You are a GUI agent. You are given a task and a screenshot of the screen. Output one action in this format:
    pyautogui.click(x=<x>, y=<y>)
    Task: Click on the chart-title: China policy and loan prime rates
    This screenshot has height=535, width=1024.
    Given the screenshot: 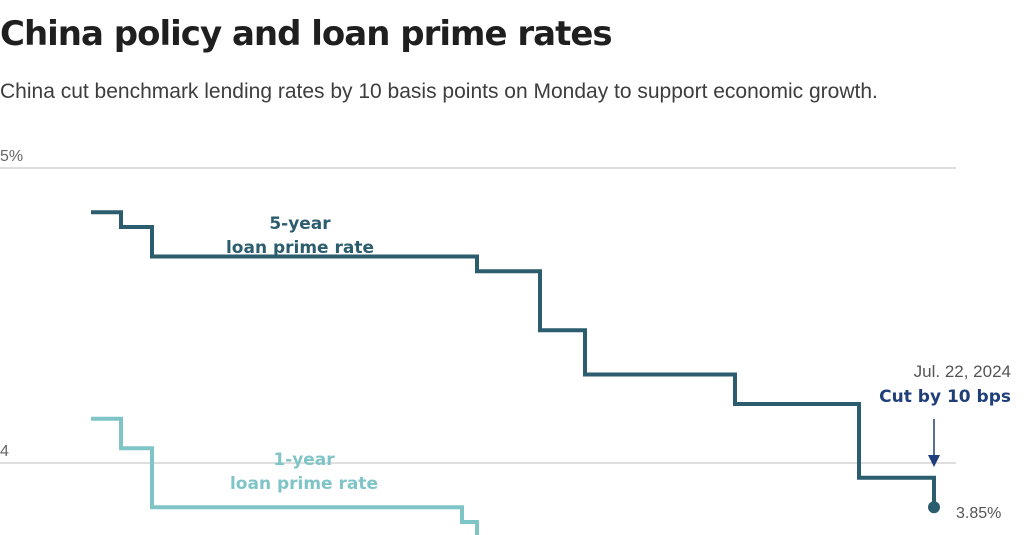 What is the action you would take?
    pyautogui.click(x=306, y=34)
    